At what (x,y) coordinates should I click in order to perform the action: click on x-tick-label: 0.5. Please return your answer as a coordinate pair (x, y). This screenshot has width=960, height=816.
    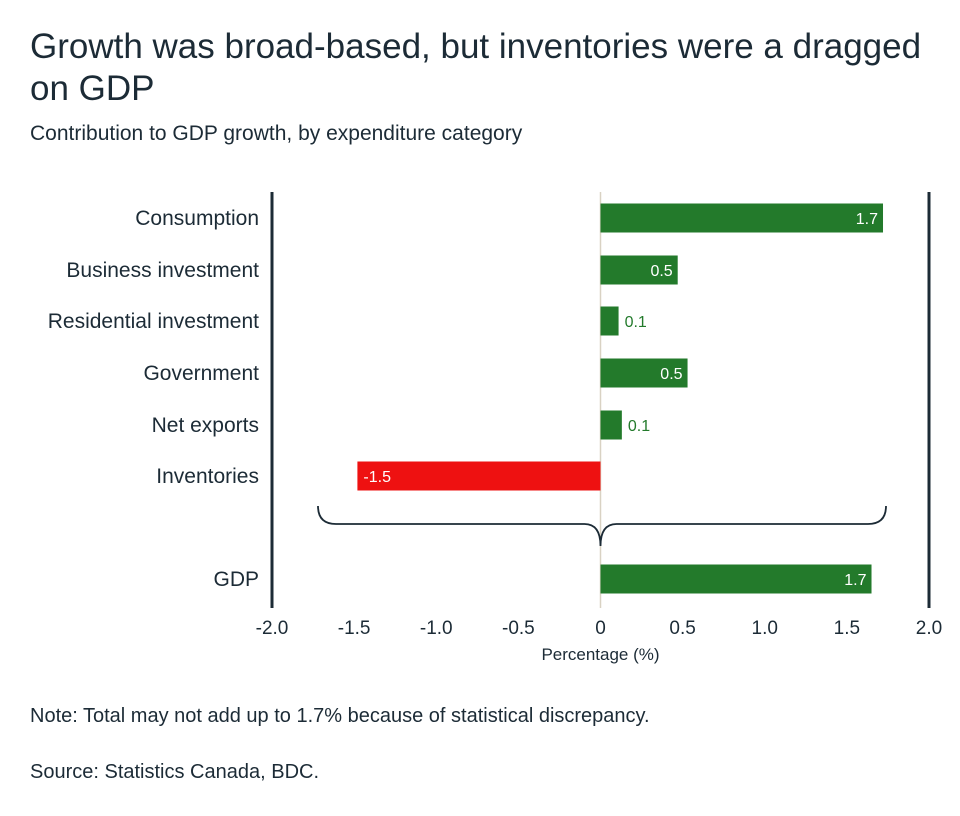
    Looking at the image, I should click on (682, 628).